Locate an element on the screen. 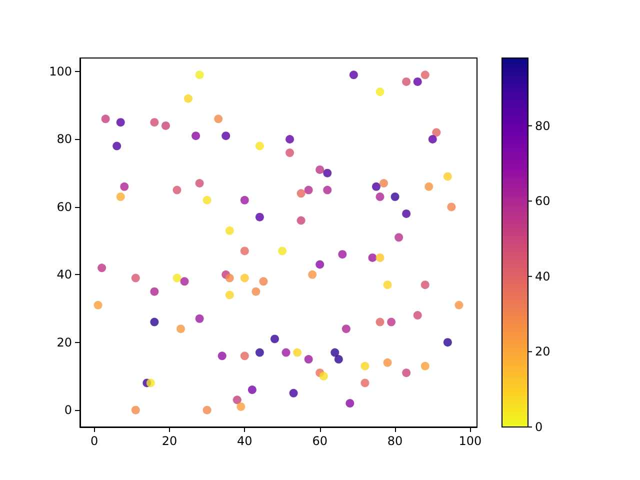 The height and width of the screenshot is (480, 640). x-tick-label: 100 is located at coordinates (470, 441).